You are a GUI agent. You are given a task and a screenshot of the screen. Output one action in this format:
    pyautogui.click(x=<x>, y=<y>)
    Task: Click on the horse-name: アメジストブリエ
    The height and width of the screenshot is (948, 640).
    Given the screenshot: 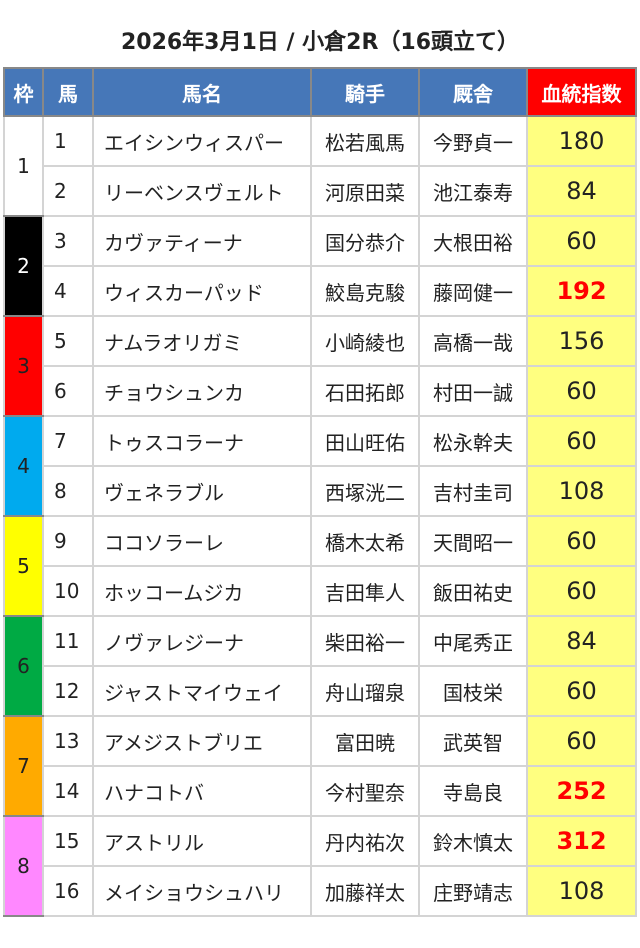 What is the action you would take?
    pyautogui.click(x=202, y=741)
    